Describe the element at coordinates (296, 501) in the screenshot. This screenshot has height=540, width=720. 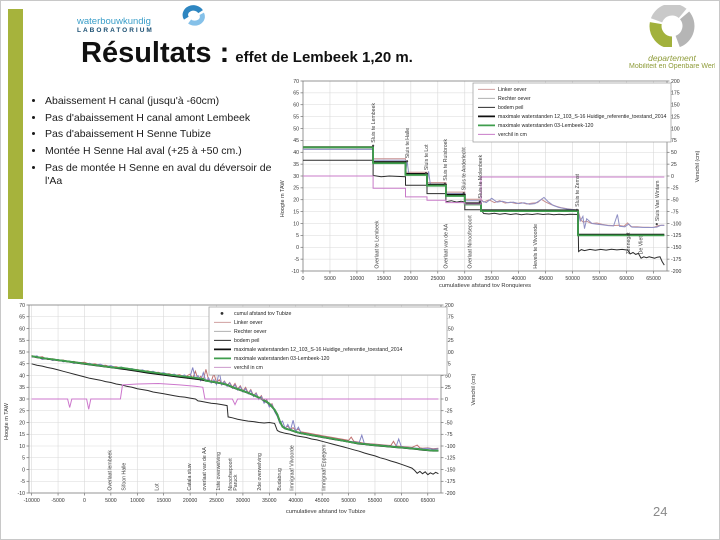
I see `svg-text: 40000` at that location.